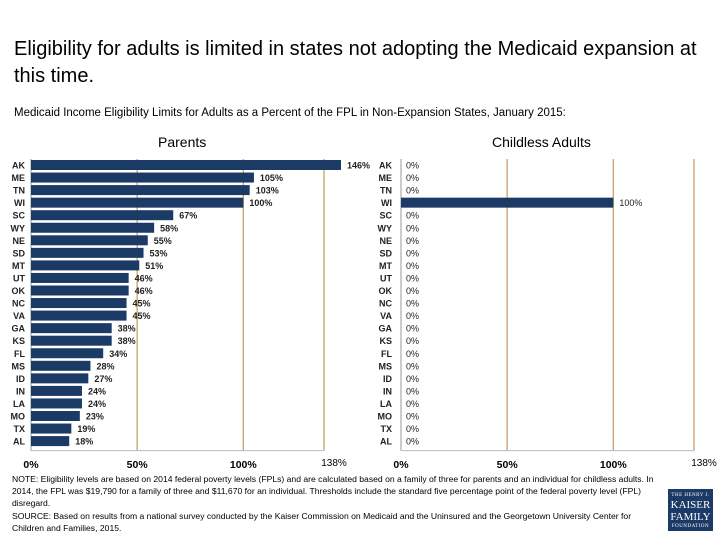 This screenshot has height=540, width=720. Describe the element at coordinates (690, 505) in the screenshot. I see `logo-line: KAISER` at that location.